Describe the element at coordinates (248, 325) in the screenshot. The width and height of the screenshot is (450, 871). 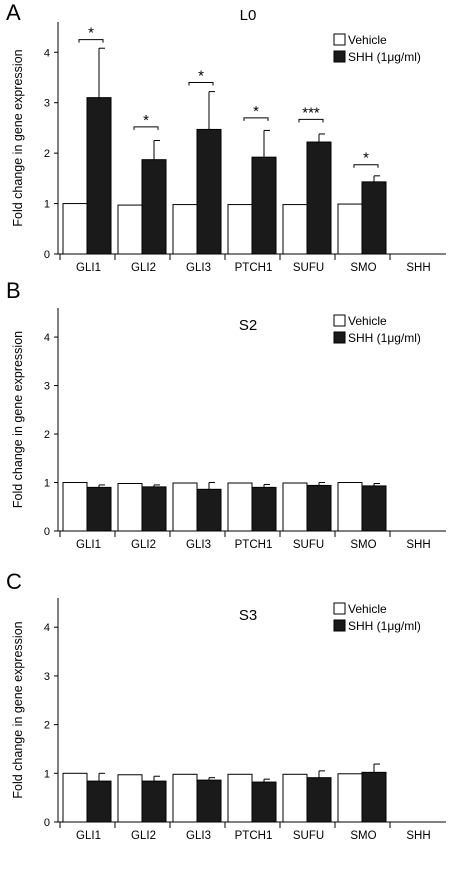
I see `chart-title: S2` at that location.